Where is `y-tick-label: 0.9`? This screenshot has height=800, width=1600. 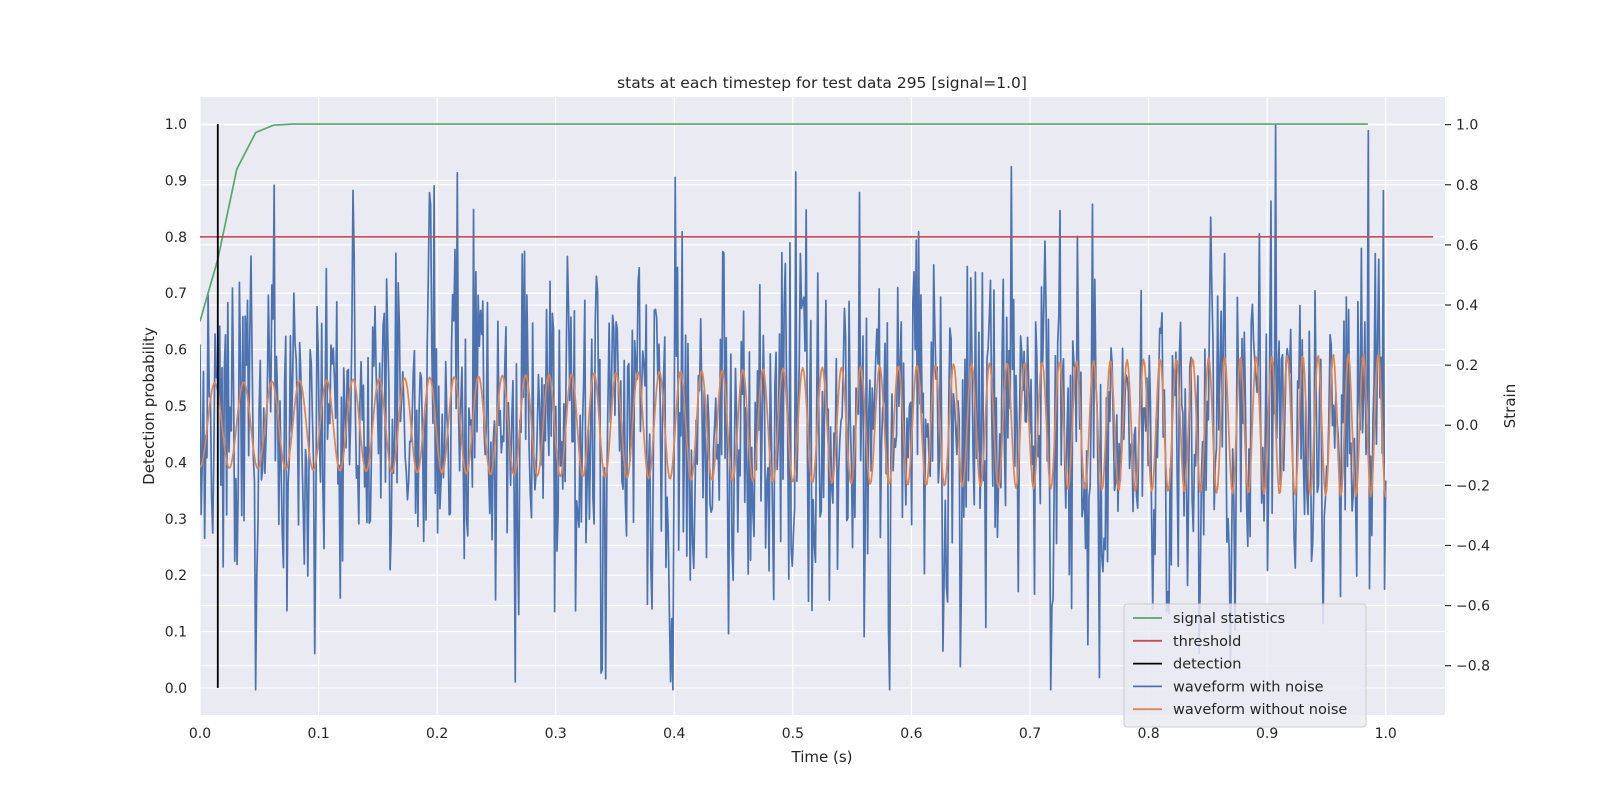 y-tick-label: 0.9 is located at coordinates (176, 181).